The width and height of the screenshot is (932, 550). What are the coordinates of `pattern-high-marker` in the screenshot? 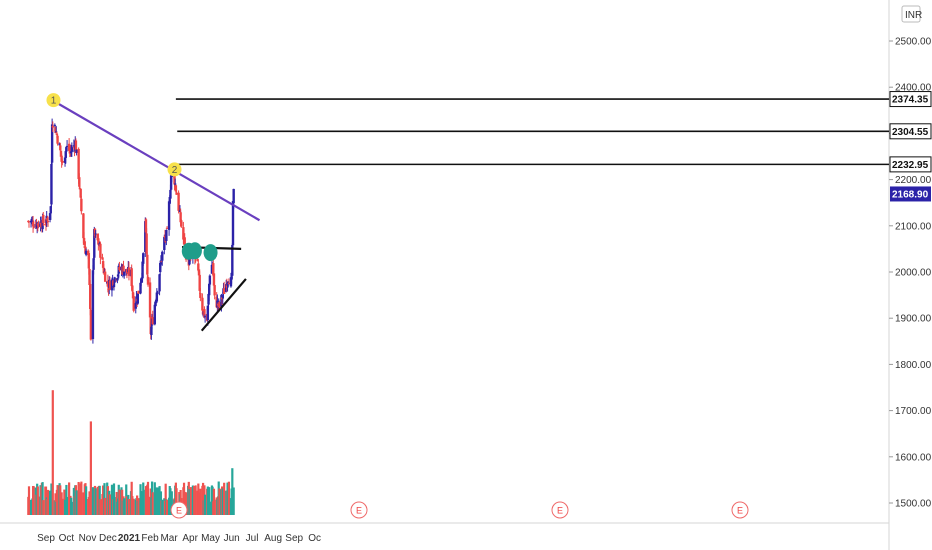 It's located at (53, 100).